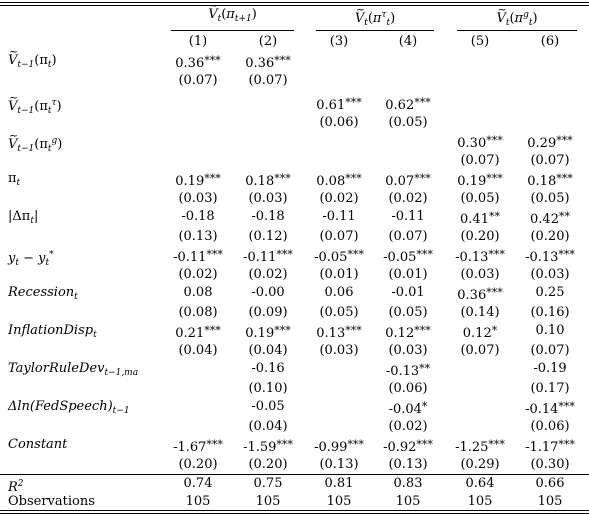 The height and width of the screenshot is (514, 589). What do you see at coordinates (294, 237) in the screenshot?
I see `table-row-se: (0.13) (0.12) (0.07) (0.07) (0.20) (0.20)` at bounding box center [294, 237].